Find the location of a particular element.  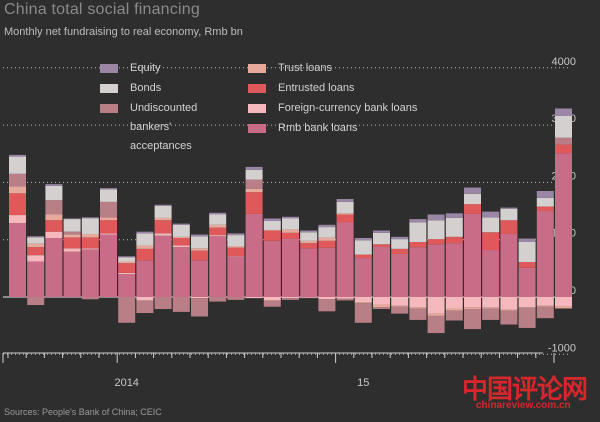

bar-2015-10-equity is located at coordinates (509, 208).